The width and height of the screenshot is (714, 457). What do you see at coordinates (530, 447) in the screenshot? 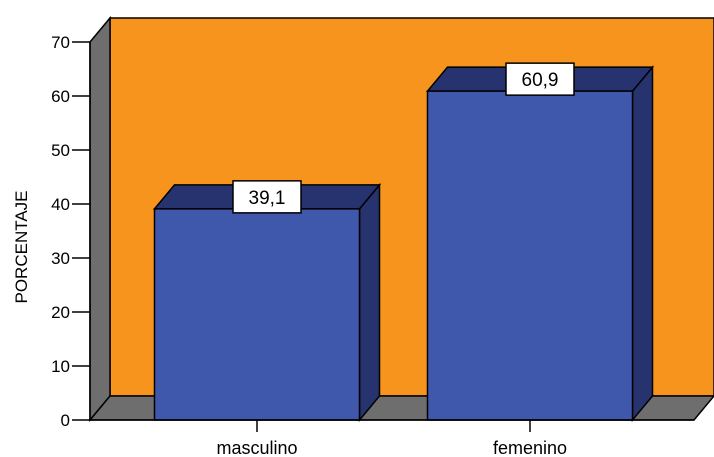
I see `x-tick-label: femenino` at bounding box center [530, 447].